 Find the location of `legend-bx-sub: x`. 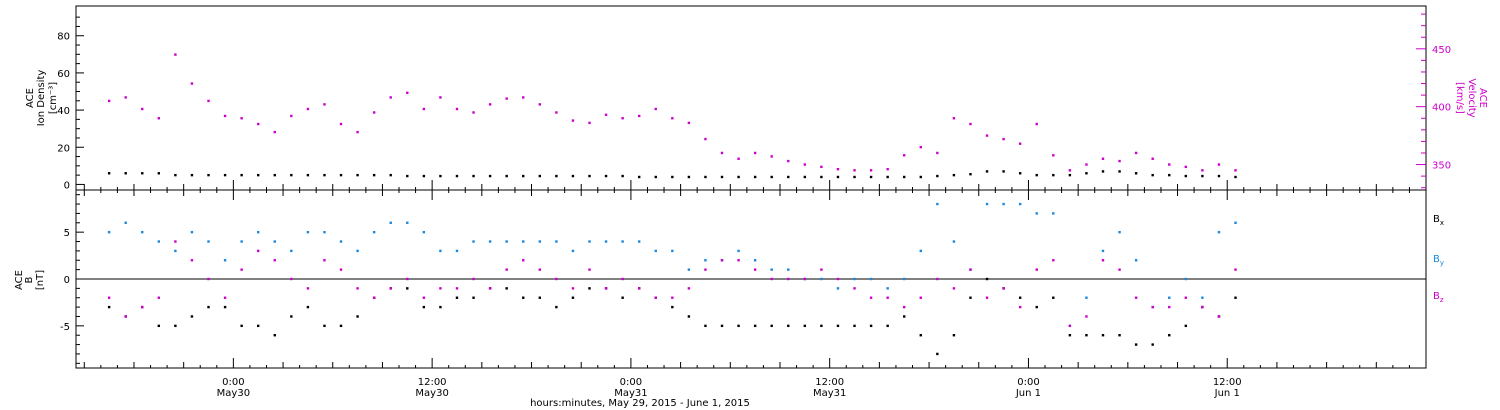

legend-bx-sub: x is located at coordinates (1442, 223).